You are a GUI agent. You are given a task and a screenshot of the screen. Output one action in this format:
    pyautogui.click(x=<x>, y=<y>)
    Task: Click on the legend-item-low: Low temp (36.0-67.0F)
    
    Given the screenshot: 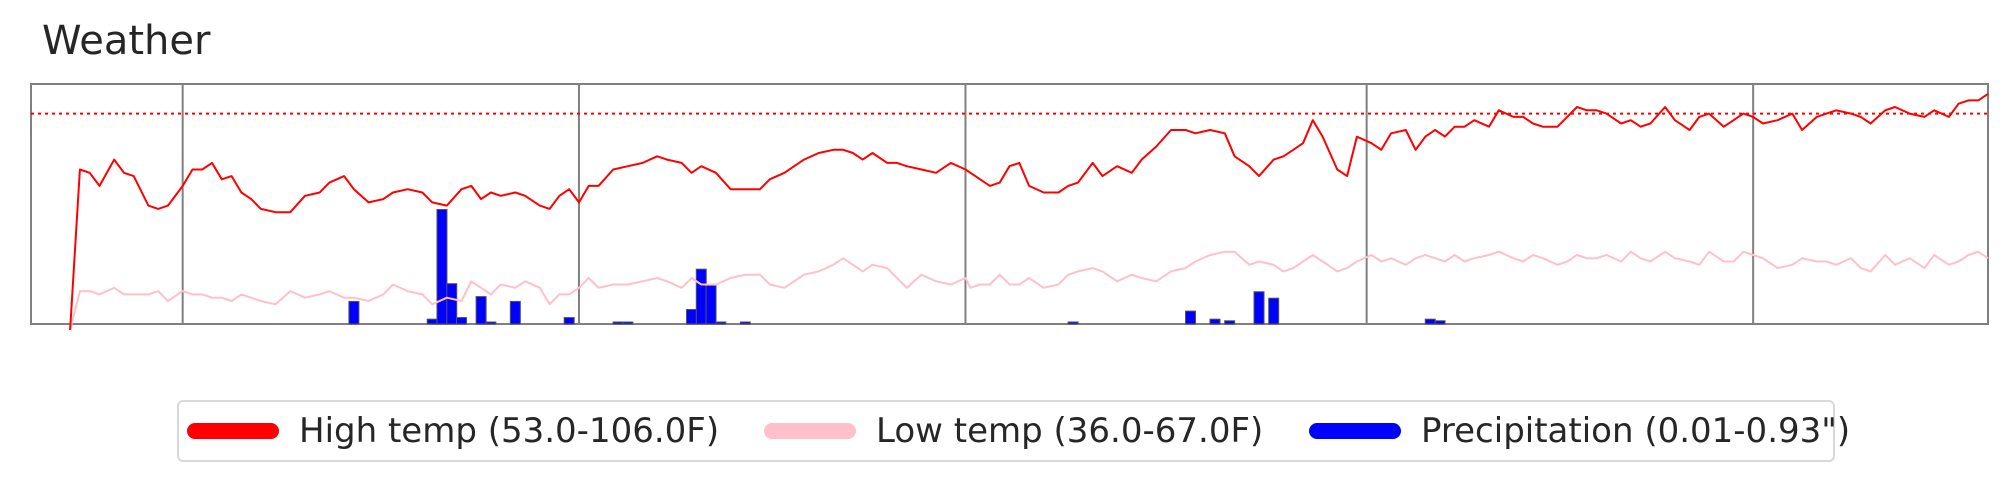 What is the action you would take?
    pyautogui.click(x=1013, y=431)
    